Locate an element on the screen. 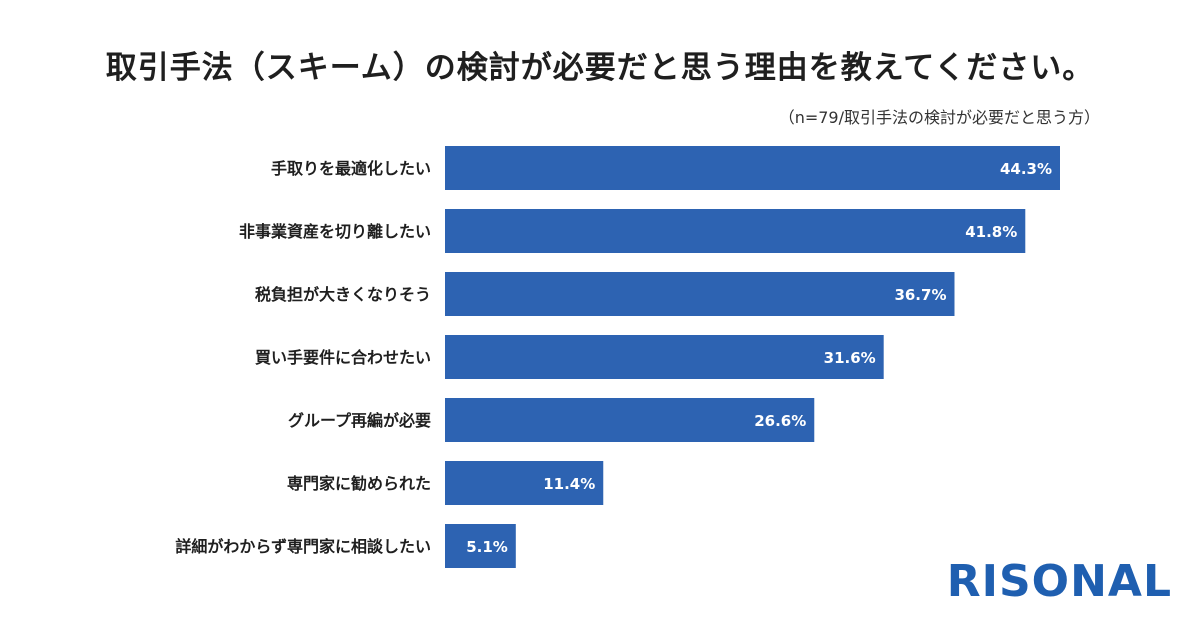 Image resolution: width=1200 pixels, height=628 pixels. value-label-2: 41.8% is located at coordinates (991, 232).